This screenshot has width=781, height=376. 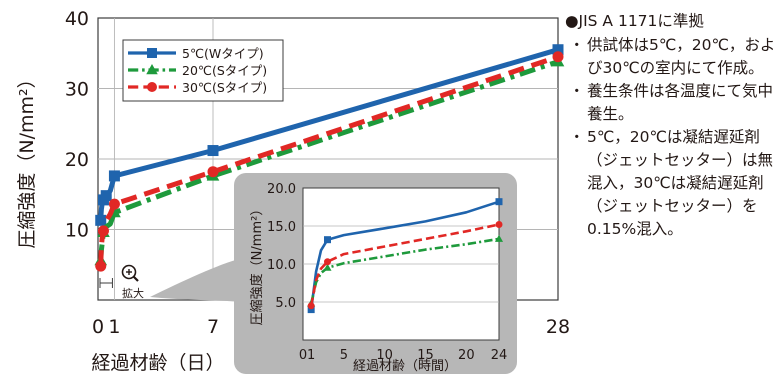 I want to click on notes-item-text: 養生条件は各温度にて気中養生。, so click(x=680, y=102).